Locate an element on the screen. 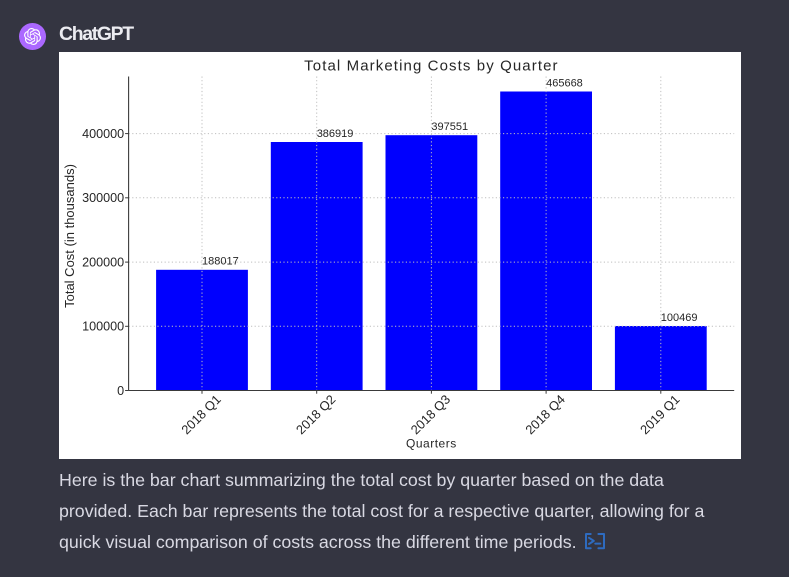  svg-text: 397551 is located at coordinates (449, 127).